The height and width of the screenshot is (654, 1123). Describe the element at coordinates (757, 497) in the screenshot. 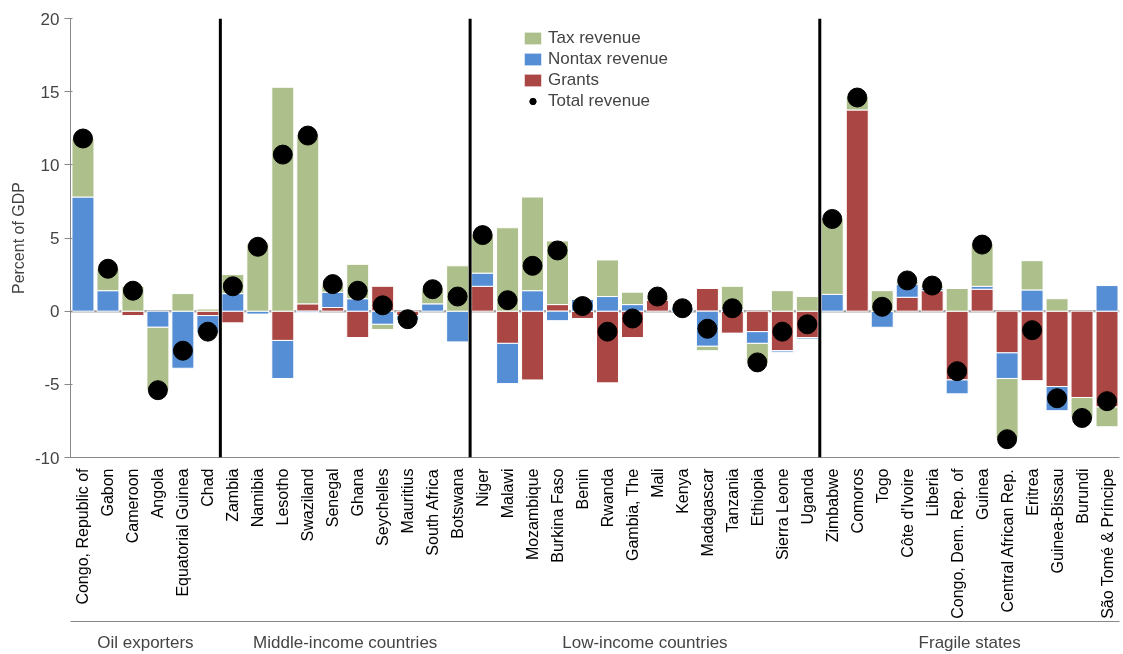

I see `x-tick-label: Ethiopia` at that location.